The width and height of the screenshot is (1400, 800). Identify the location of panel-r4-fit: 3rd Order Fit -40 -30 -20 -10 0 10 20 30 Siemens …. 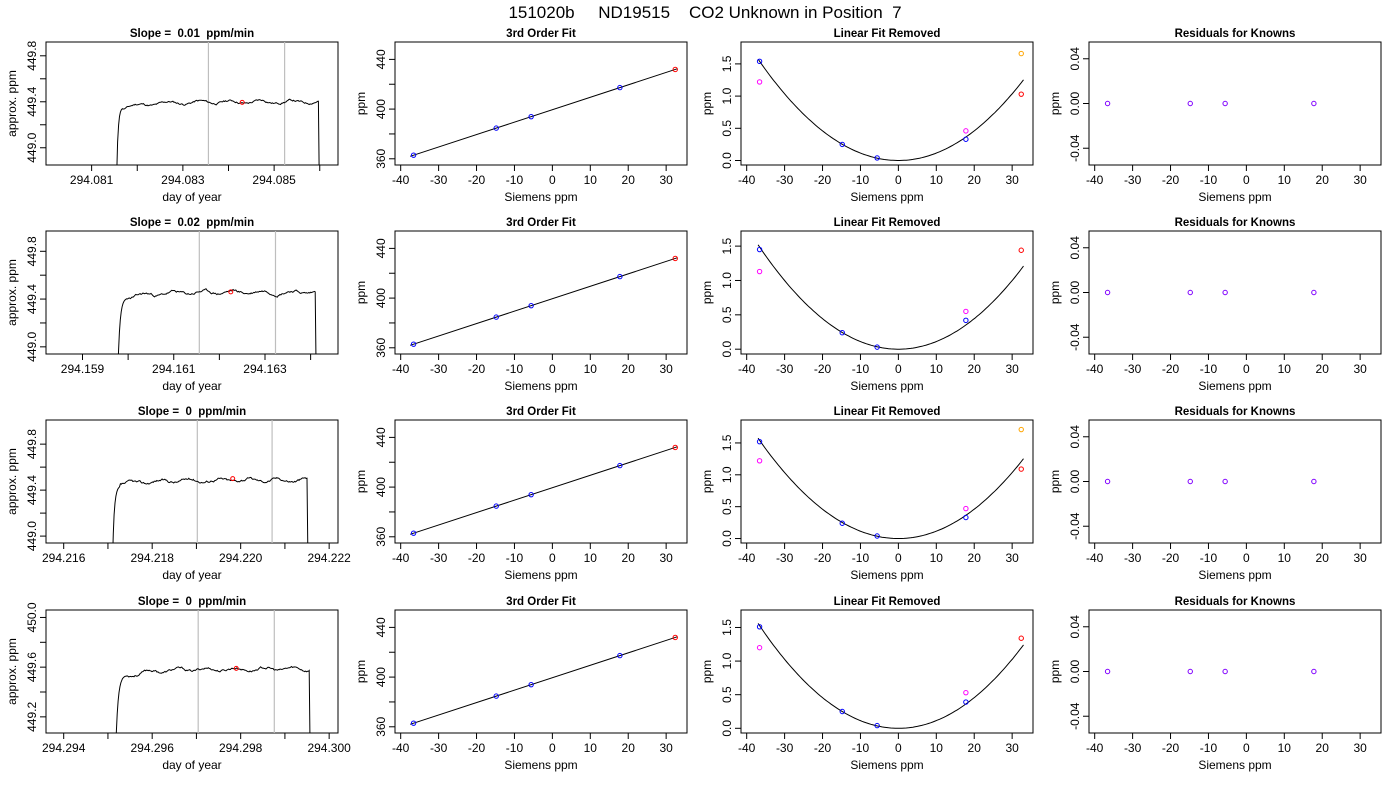
(521, 684).